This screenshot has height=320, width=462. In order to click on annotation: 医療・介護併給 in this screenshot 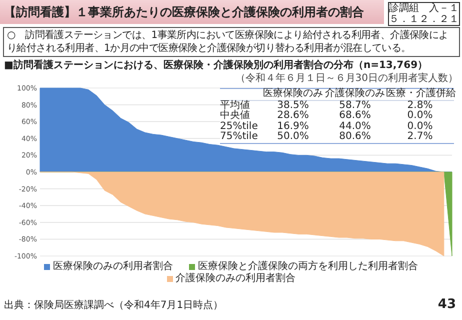, I will do `click(421, 94)`.